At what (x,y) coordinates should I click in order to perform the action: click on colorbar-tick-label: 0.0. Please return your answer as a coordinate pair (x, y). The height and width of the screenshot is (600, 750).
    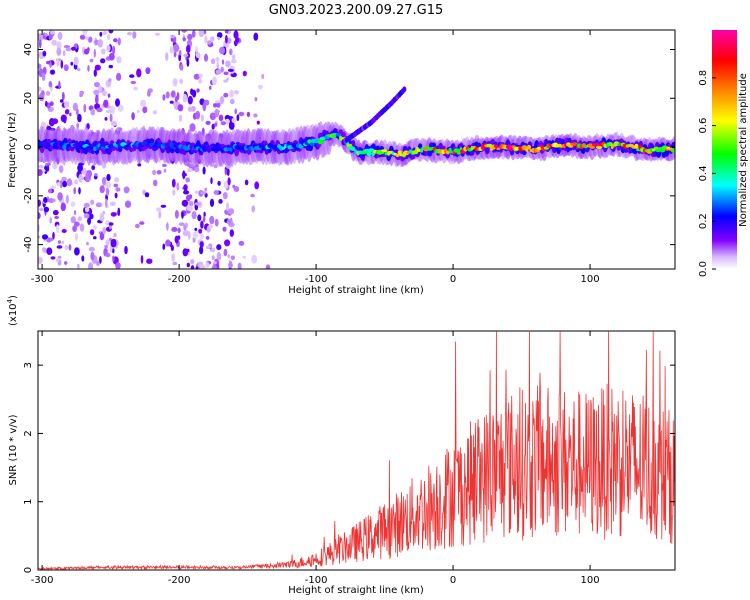
    Looking at the image, I should click on (703, 269).